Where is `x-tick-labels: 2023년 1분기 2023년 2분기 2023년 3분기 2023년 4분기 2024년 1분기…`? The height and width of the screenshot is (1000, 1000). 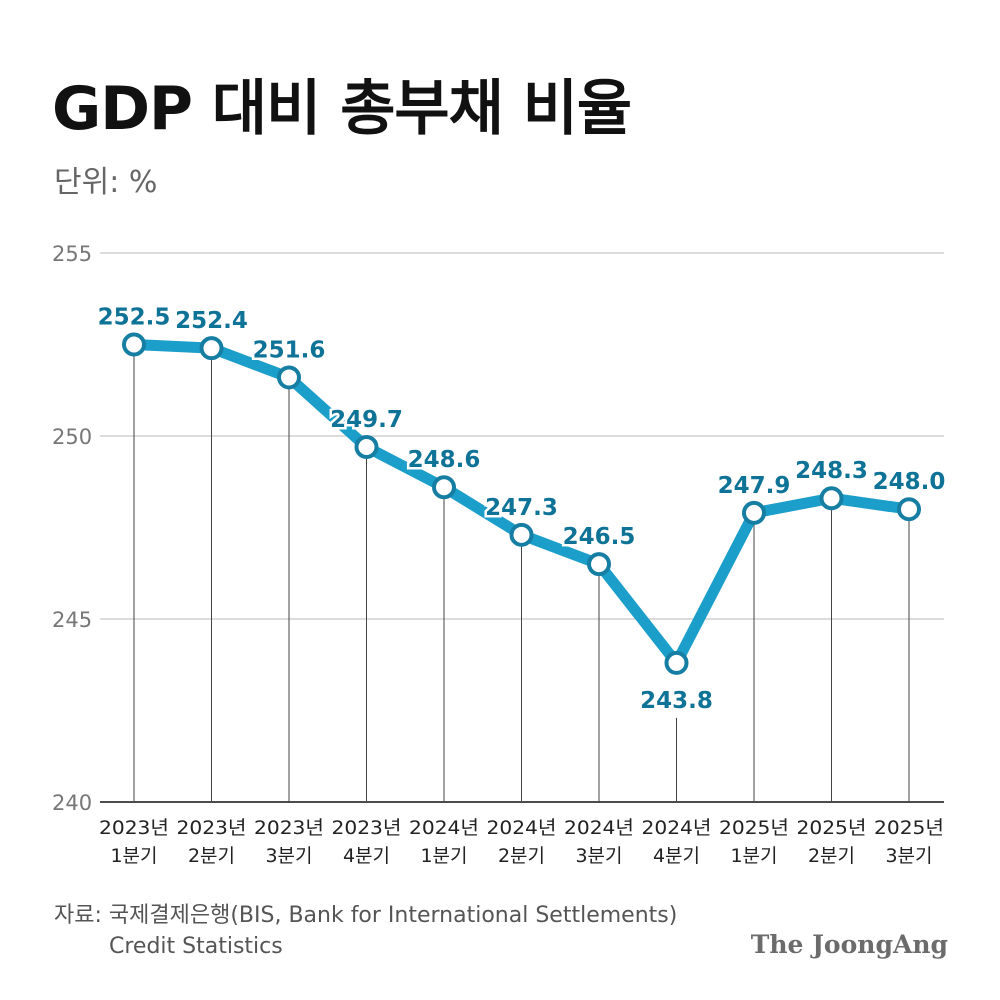 x-tick-labels: 2023년 1분기 2023년 2분기 2023년 3분기 2023년 4분기 2024년 1분기… is located at coordinates (521, 842).